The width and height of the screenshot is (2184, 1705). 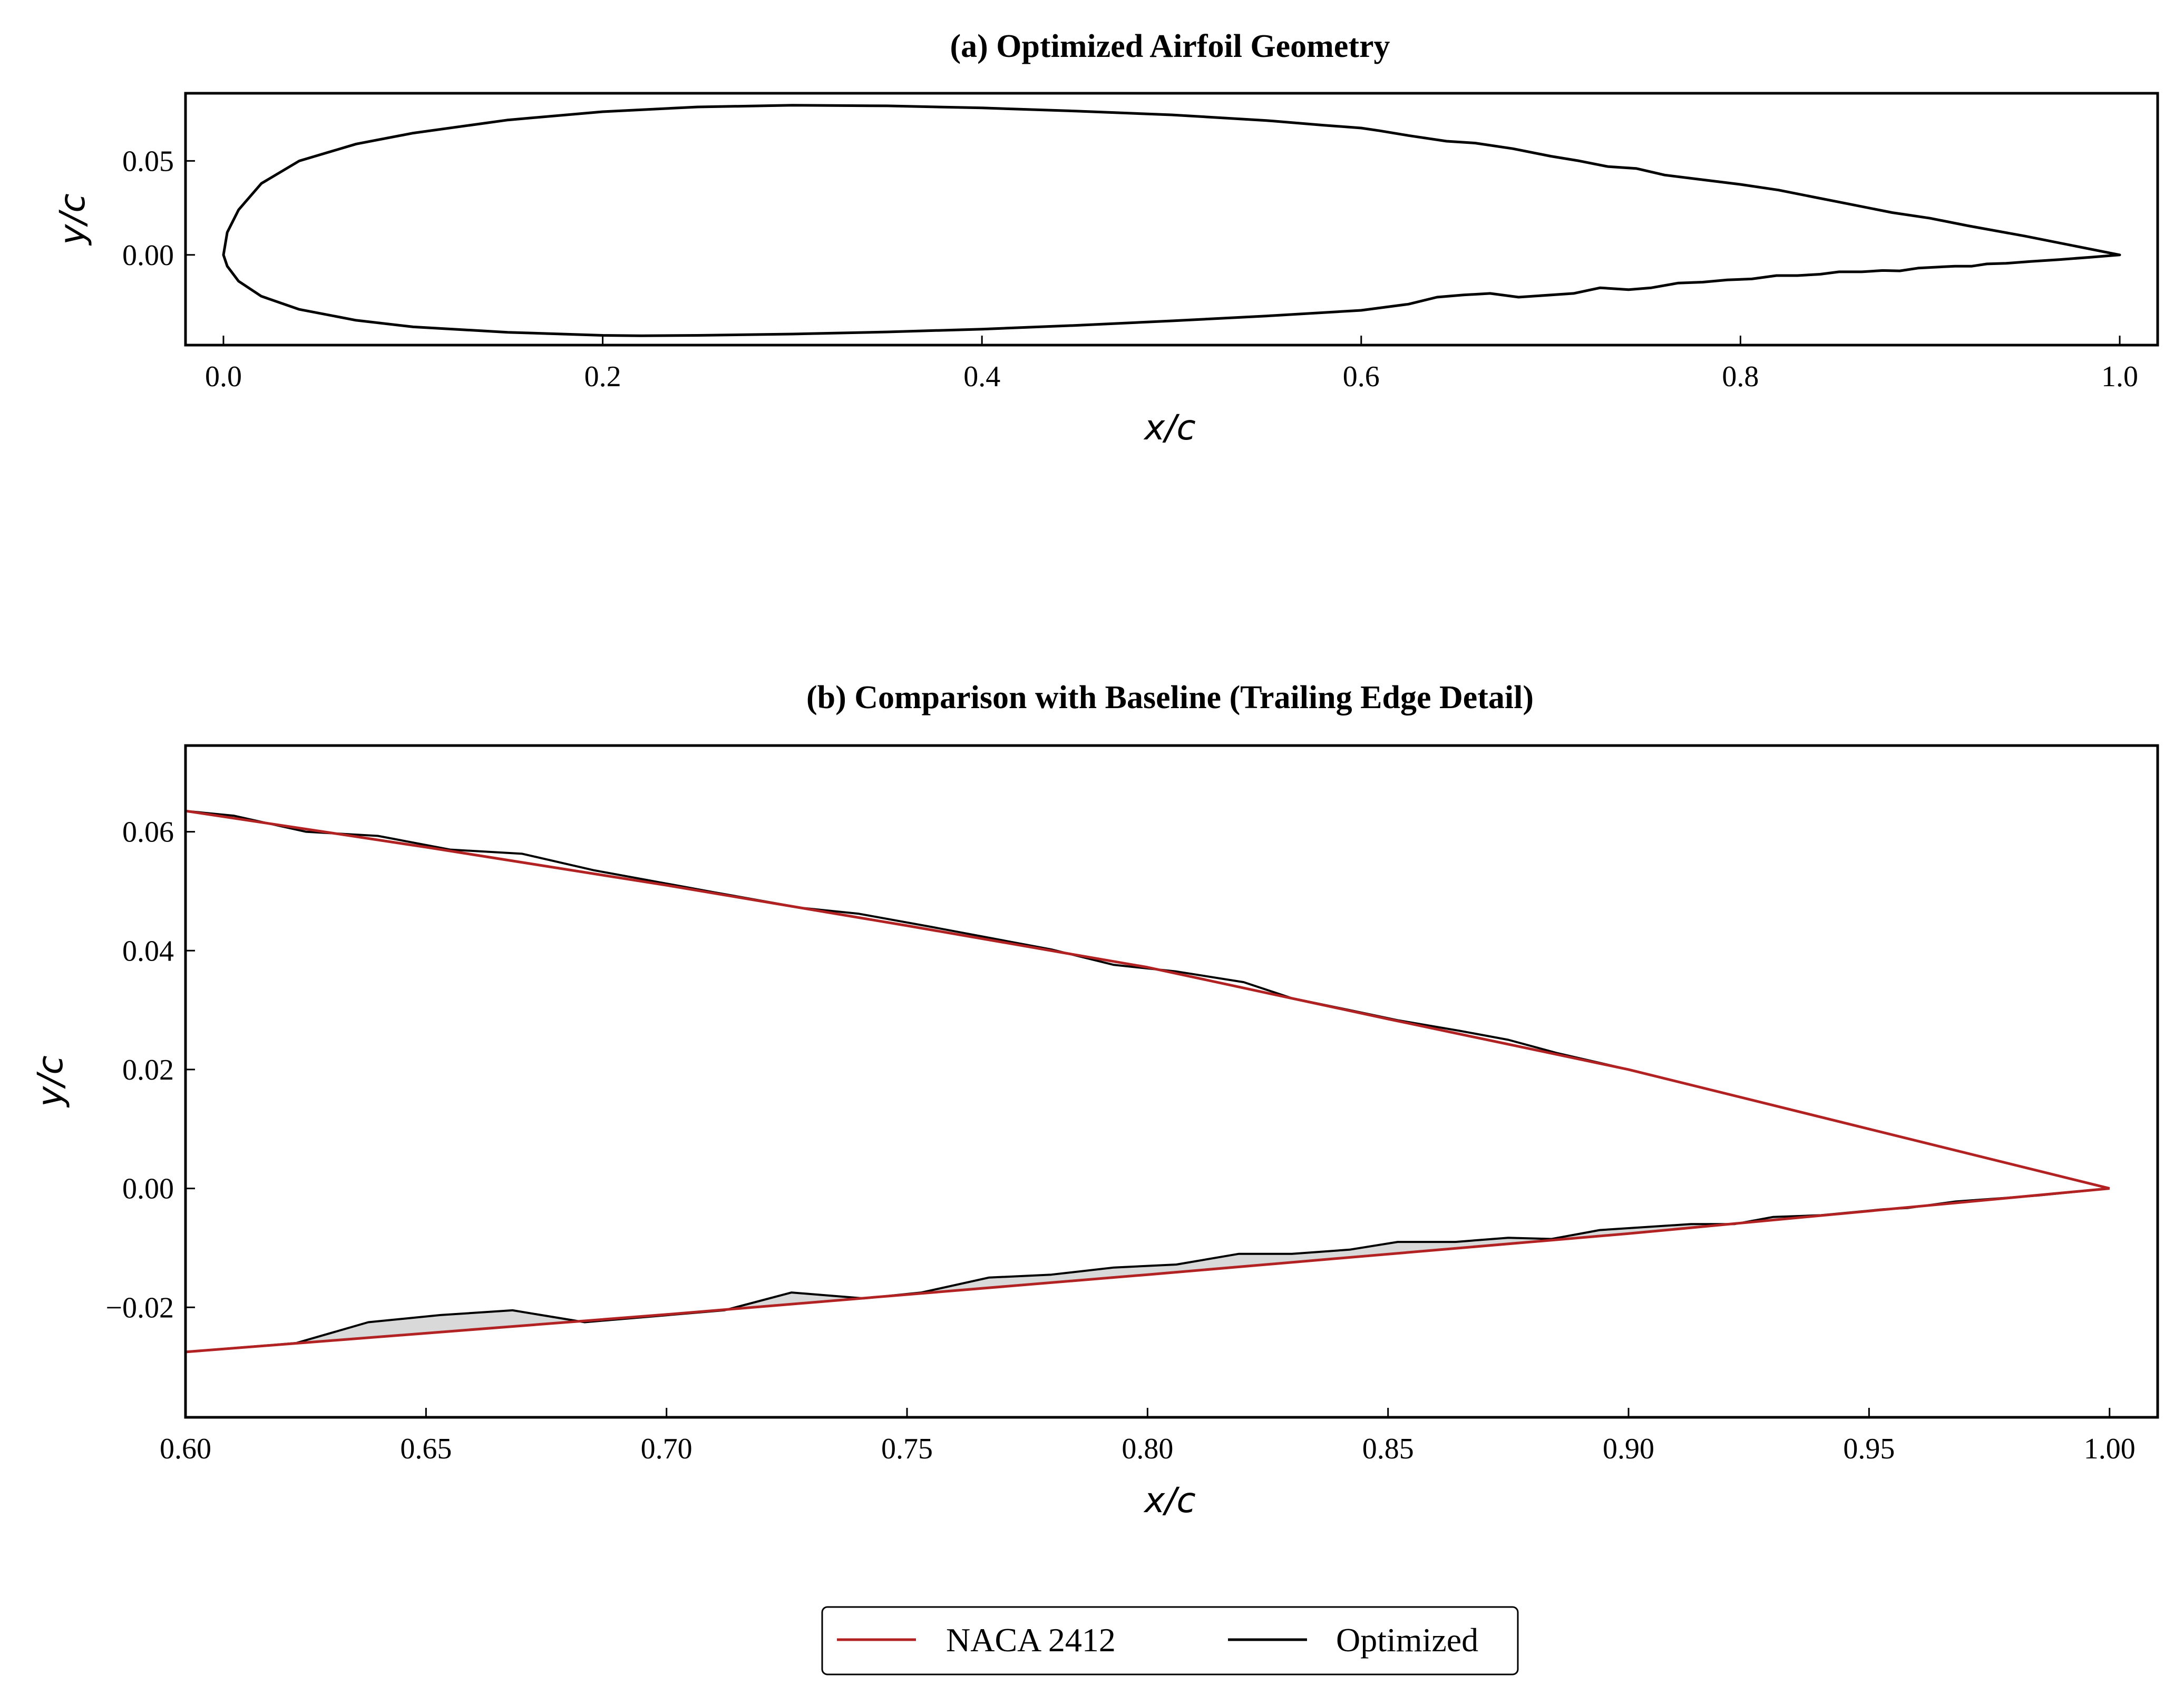 What do you see at coordinates (1147, 1449) in the screenshot?
I see `panel-b-xtick-label: 0.80` at bounding box center [1147, 1449].